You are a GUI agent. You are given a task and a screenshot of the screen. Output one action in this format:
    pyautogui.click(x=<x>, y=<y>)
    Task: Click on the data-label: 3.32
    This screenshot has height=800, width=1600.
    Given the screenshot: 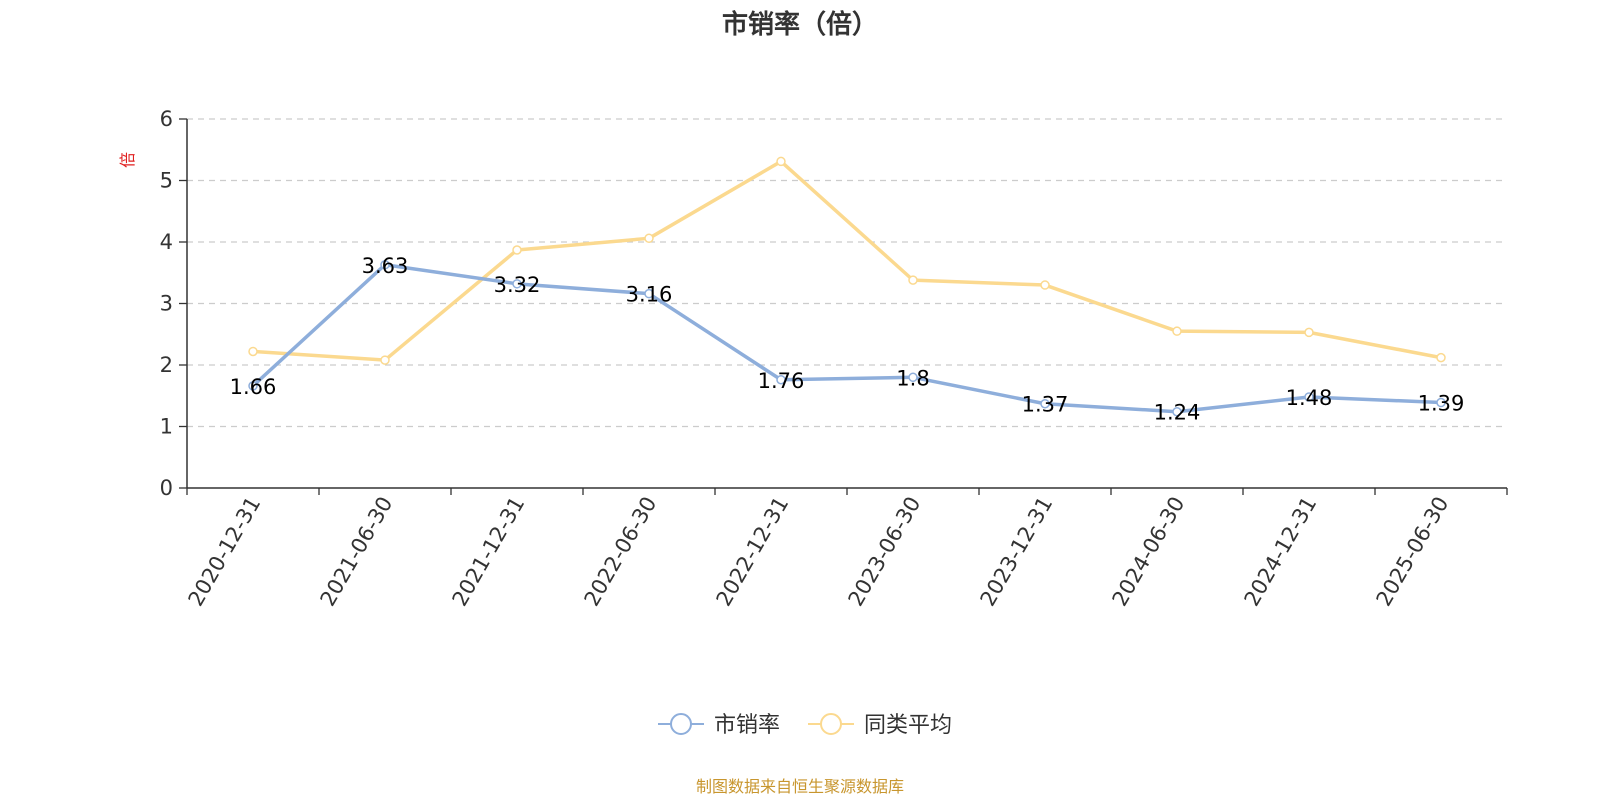 What is the action you would take?
    pyautogui.click(x=517, y=285)
    